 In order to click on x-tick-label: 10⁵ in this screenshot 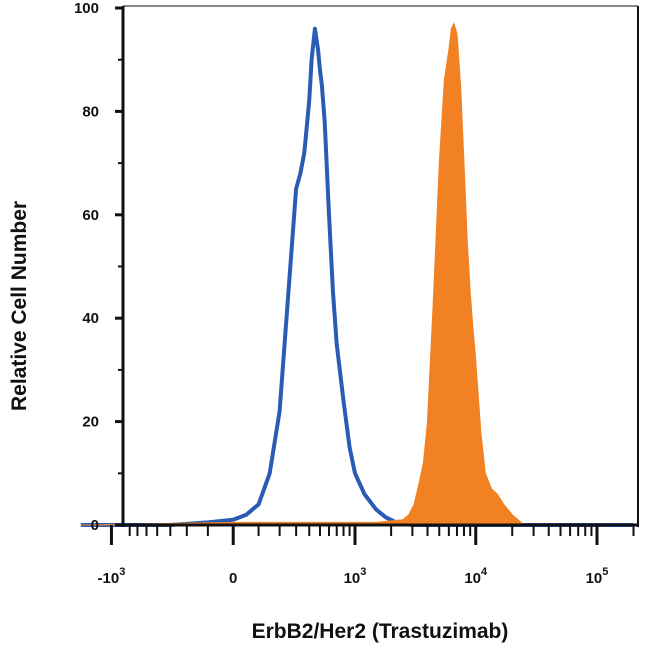, I will do `click(597, 576)`.